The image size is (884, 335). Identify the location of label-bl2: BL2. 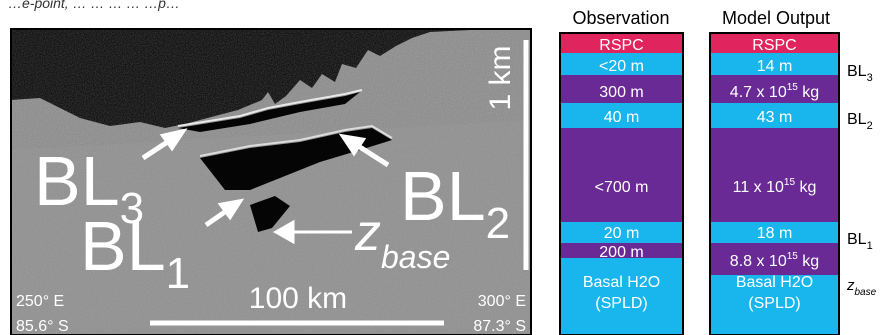
(455, 202).